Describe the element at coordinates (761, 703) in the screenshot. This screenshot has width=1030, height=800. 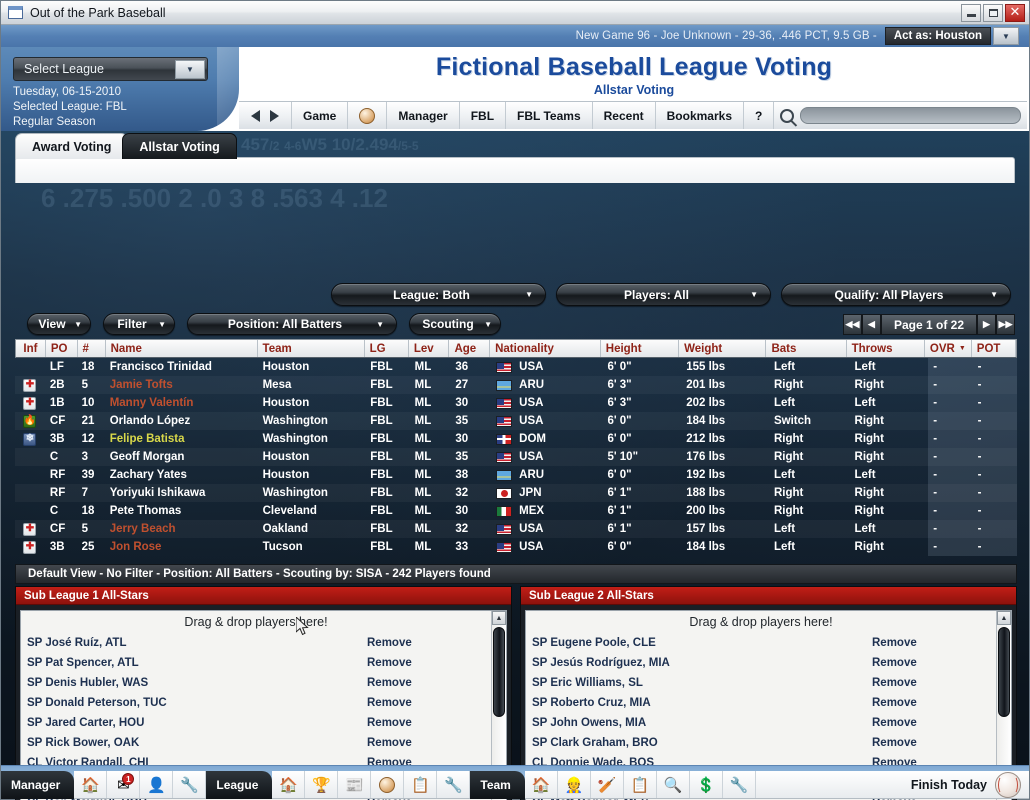
I see `allstar-list-item: SP Roberto Cruz, MIA Remove` at that location.